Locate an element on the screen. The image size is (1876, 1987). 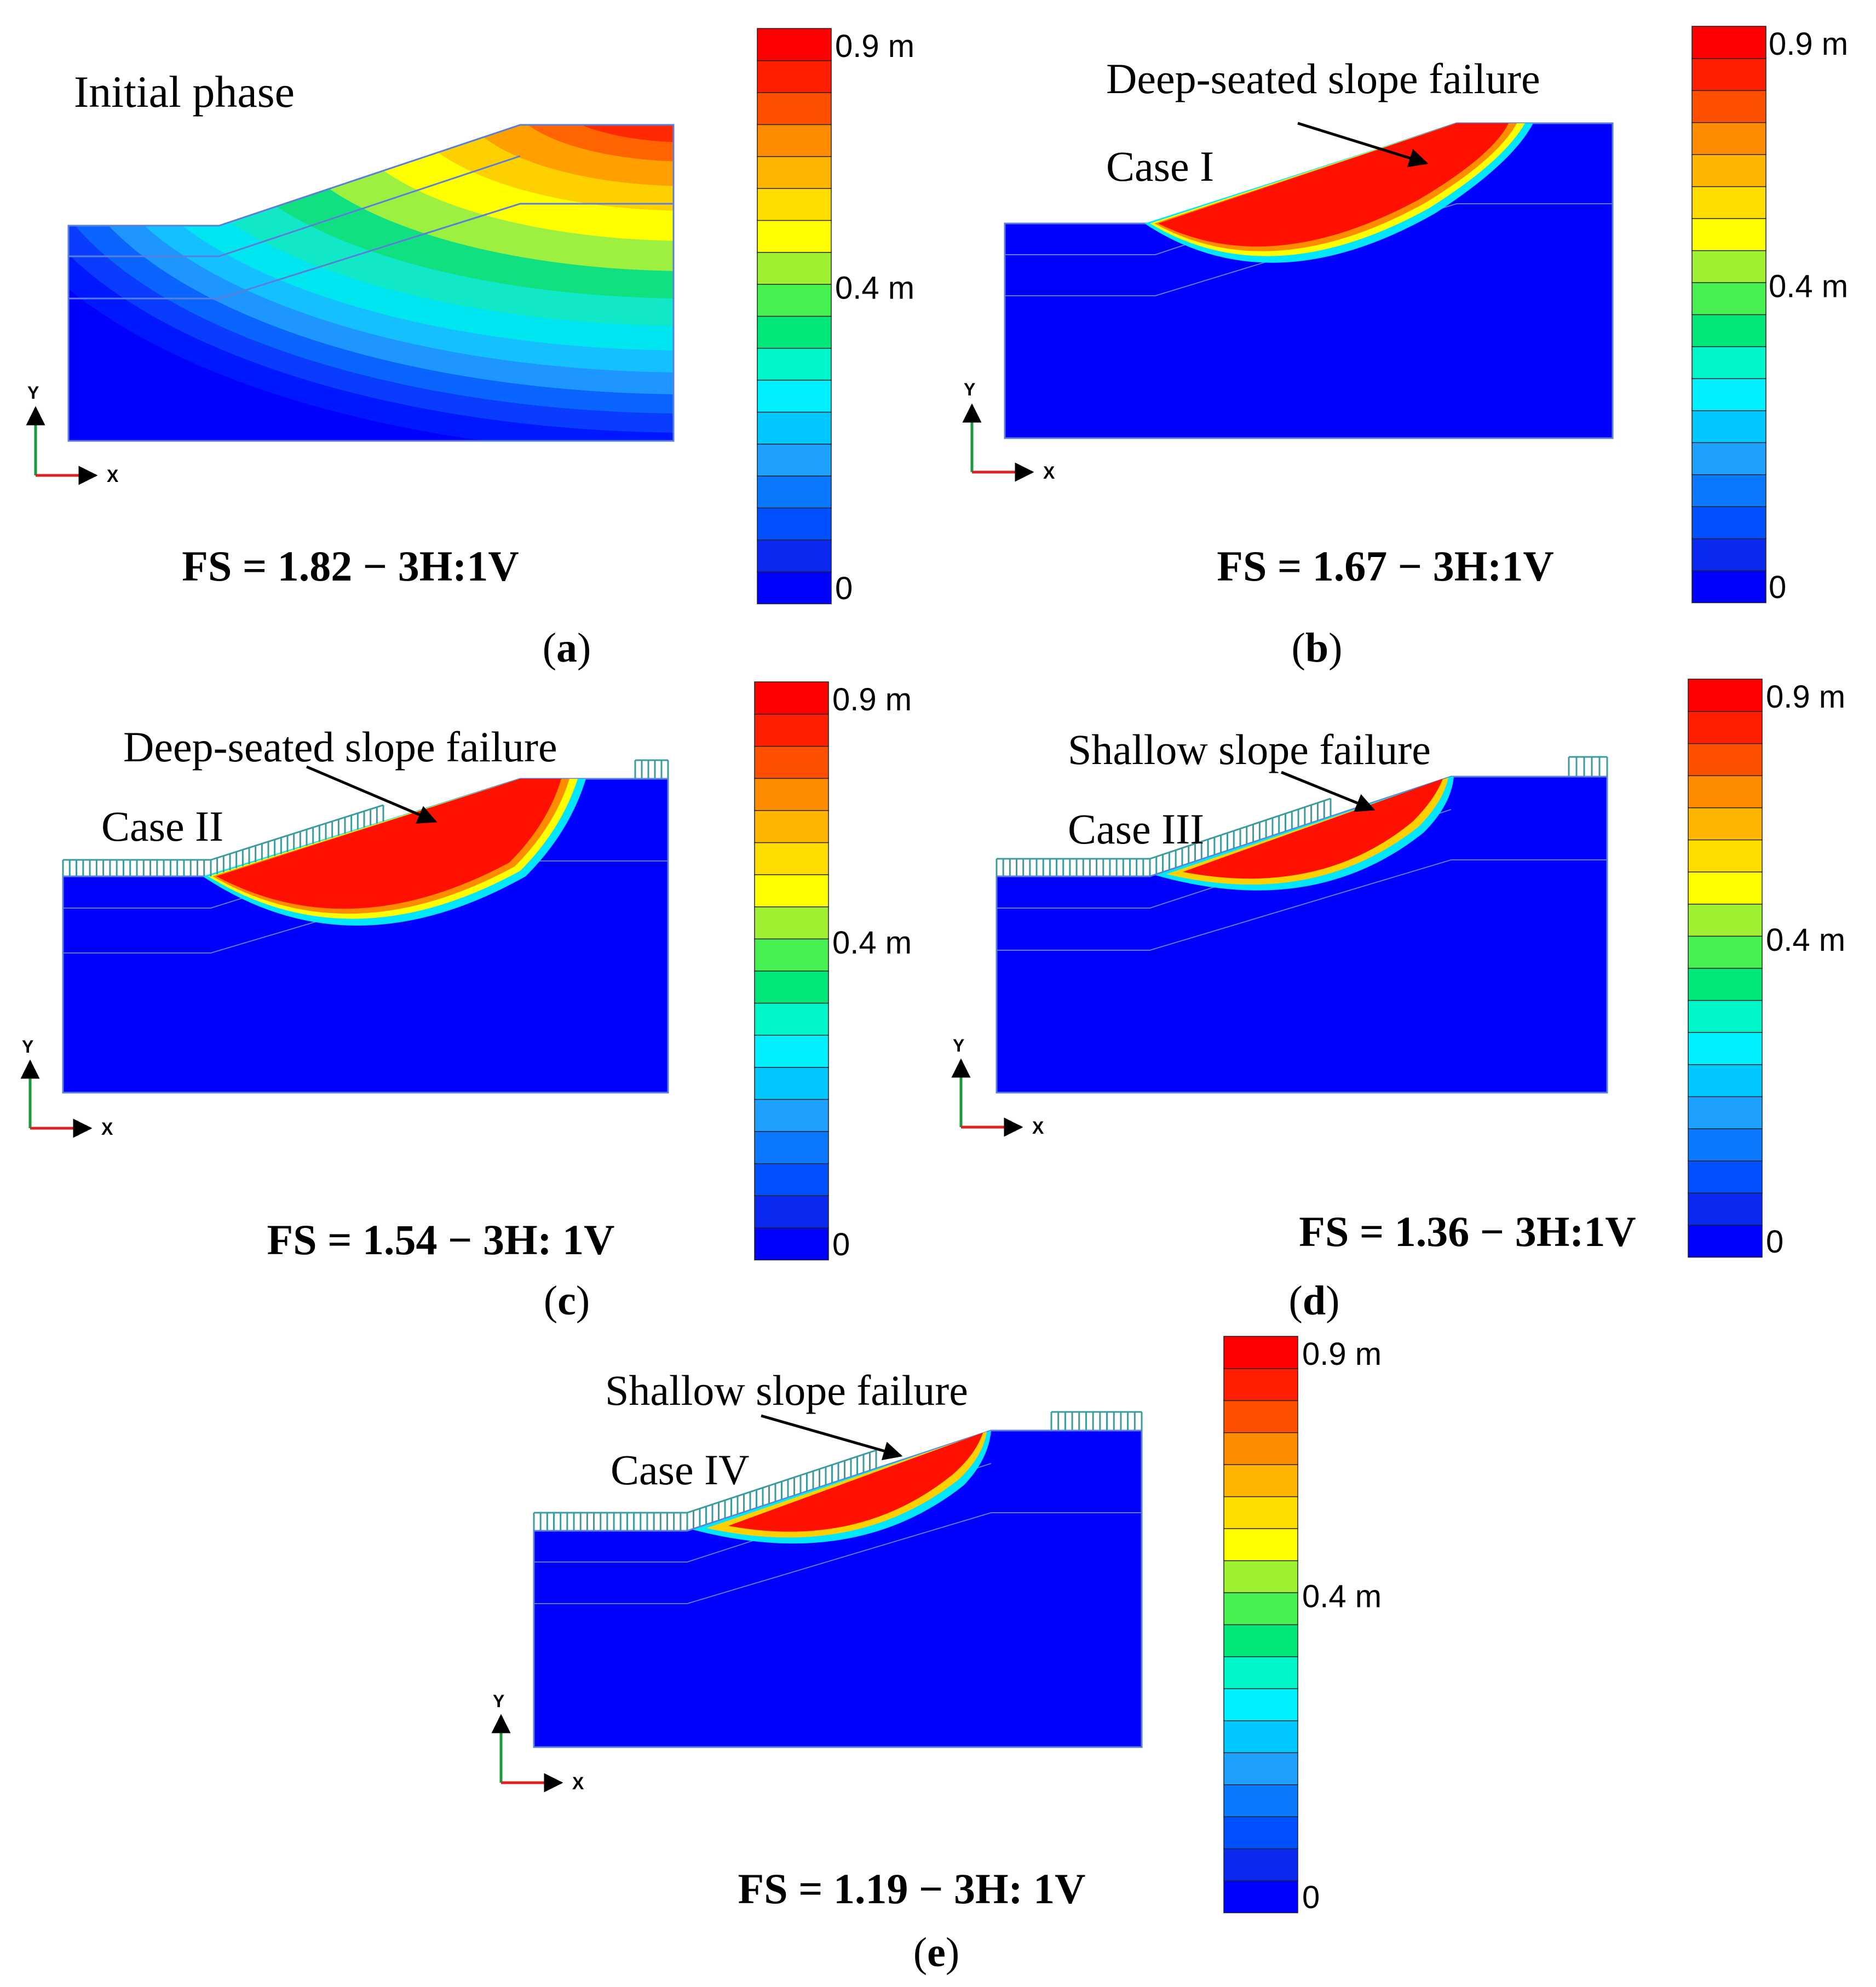
panel-letter: (d) is located at coordinates (1314, 1301).